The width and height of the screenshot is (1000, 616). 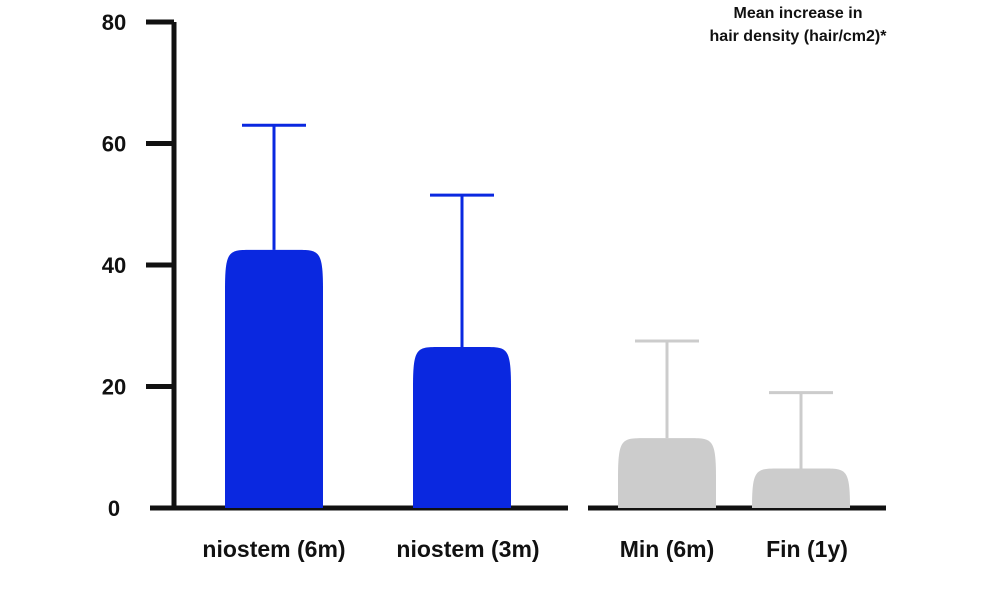 What do you see at coordinates (467, 549) in the screenshot?
I see `x-category-label: niostem (3m)` at bounding box center [467, 549].